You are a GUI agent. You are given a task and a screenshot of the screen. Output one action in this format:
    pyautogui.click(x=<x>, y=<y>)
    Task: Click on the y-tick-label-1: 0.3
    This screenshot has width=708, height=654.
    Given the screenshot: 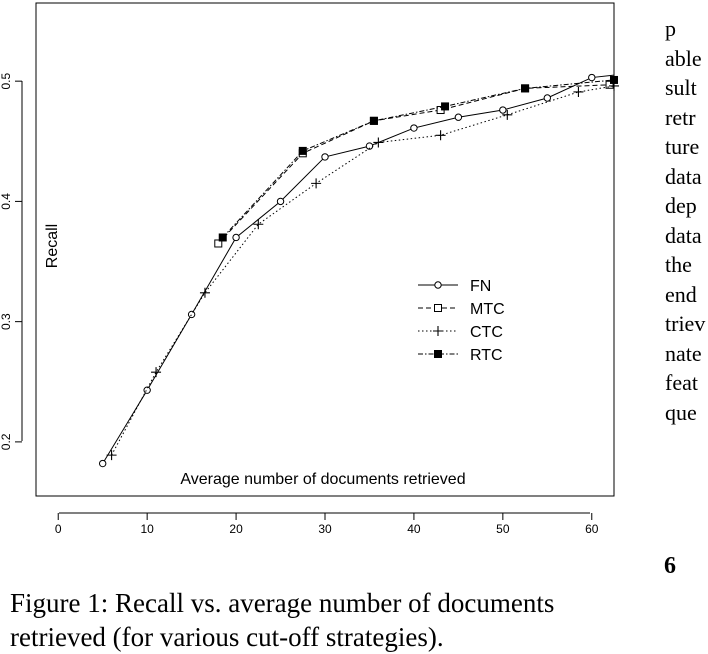 What is the action you would take?
    pyautogui.click(x=6, y=321)
    